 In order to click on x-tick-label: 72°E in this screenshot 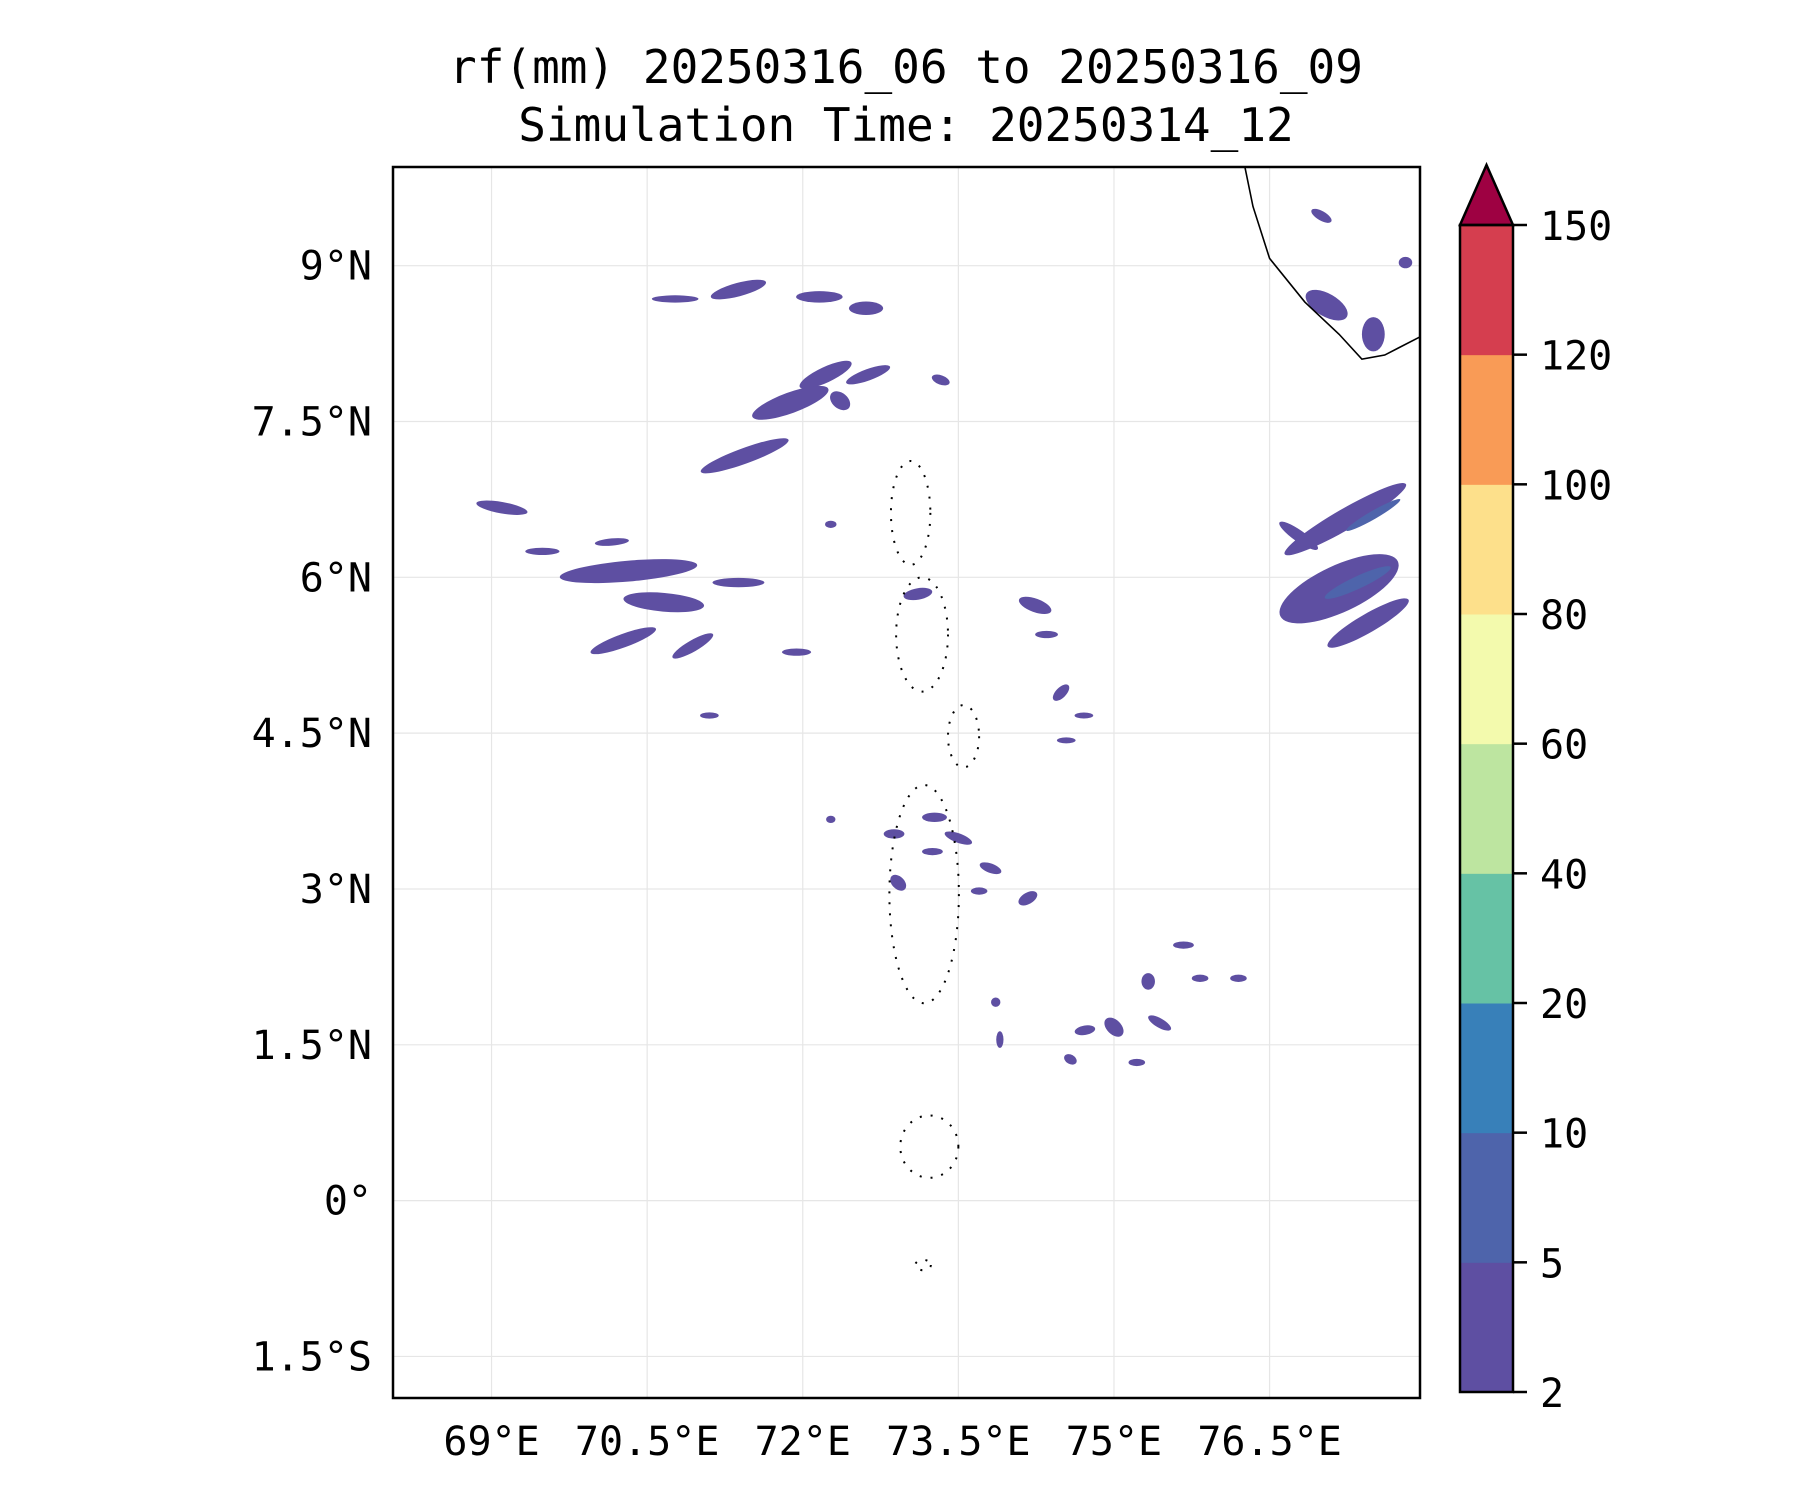, I will do `click(803, 1442)`.